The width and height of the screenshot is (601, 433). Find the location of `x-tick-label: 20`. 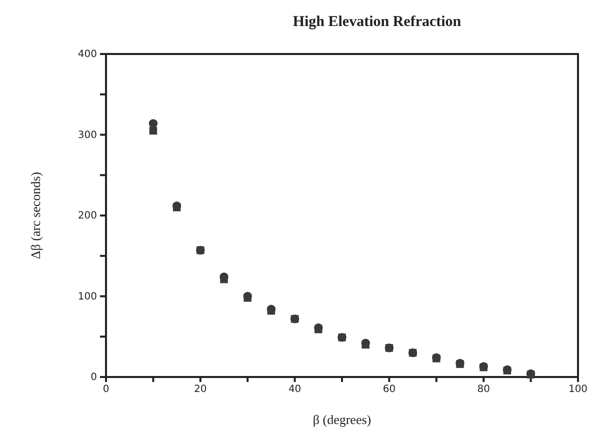

x-tick-label: 20 is located at coordinates (200, 390).